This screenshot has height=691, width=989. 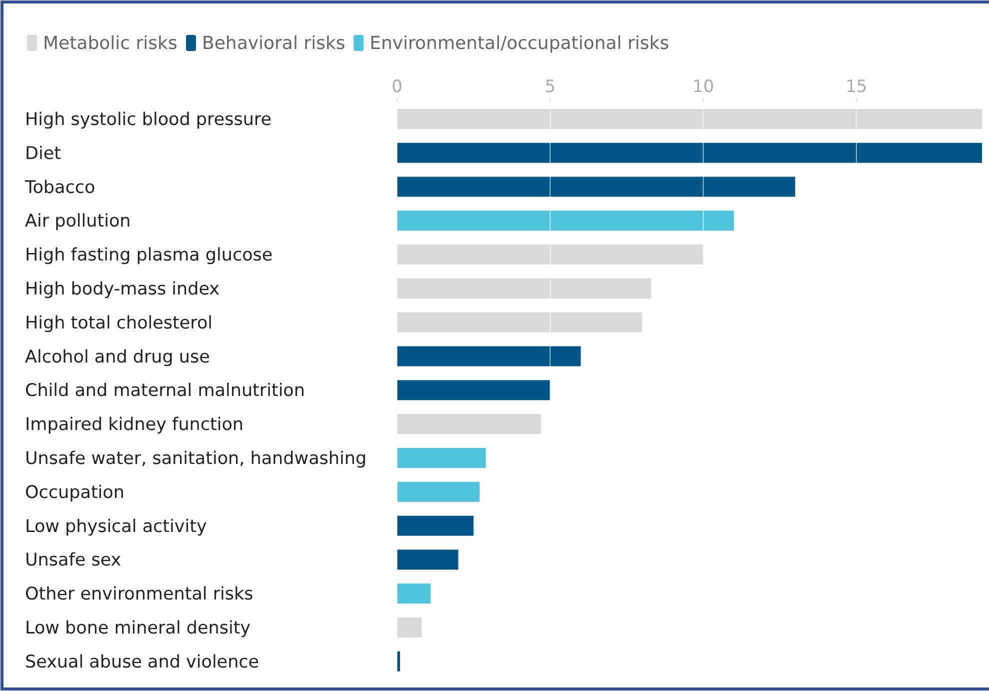 What do you see at coordinates (703, 87) in the screenshot?
I see `x-tick-label: 10` at bounding box center [703, 87].